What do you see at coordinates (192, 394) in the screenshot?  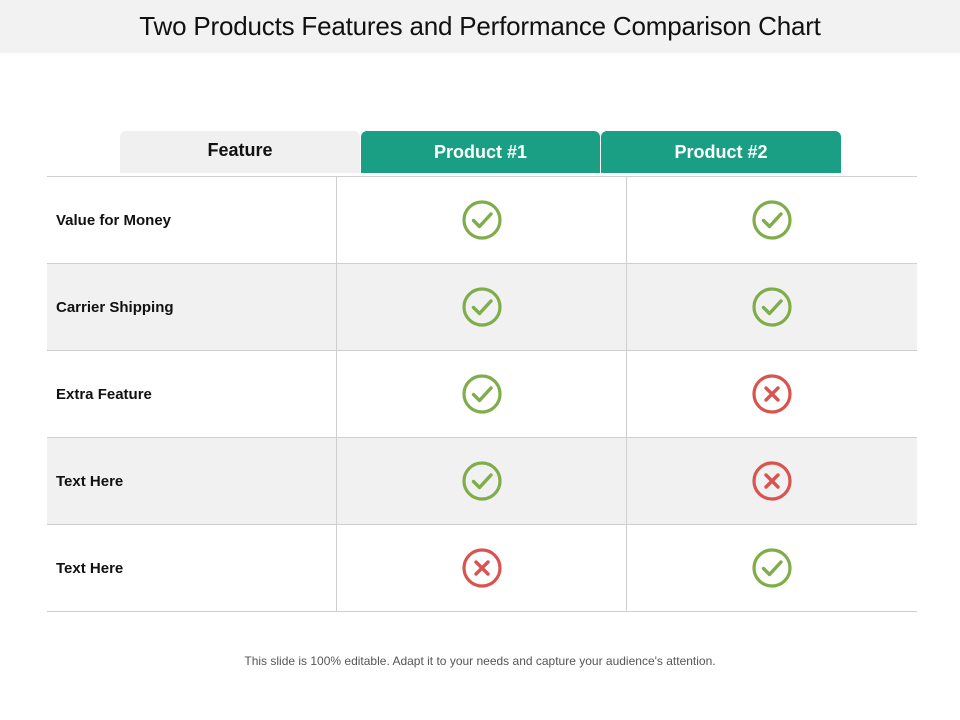 I see `feature-label: Extra Feature` at bounding box center [192, 394].